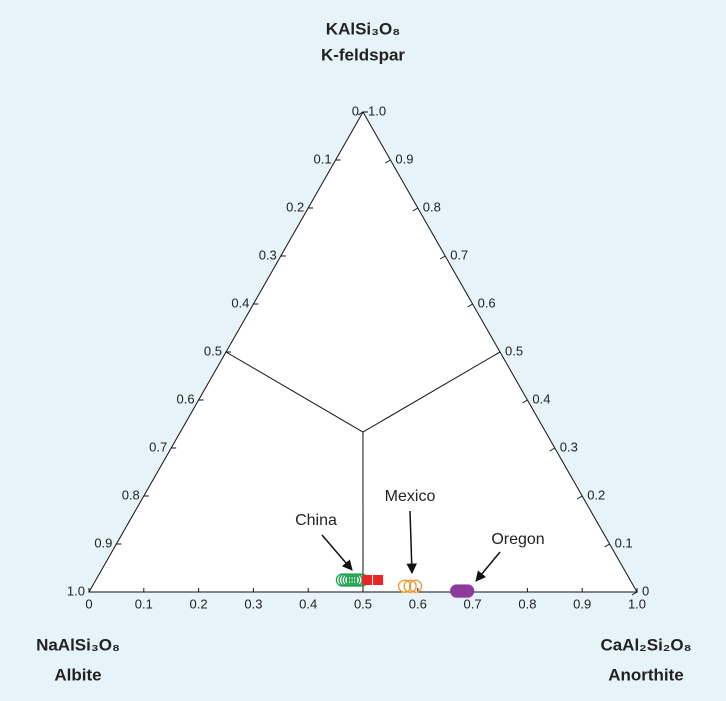 This screenshot has height=701, width=726. I want to click on albite-tick-label: 0.7, so click(158, 446).